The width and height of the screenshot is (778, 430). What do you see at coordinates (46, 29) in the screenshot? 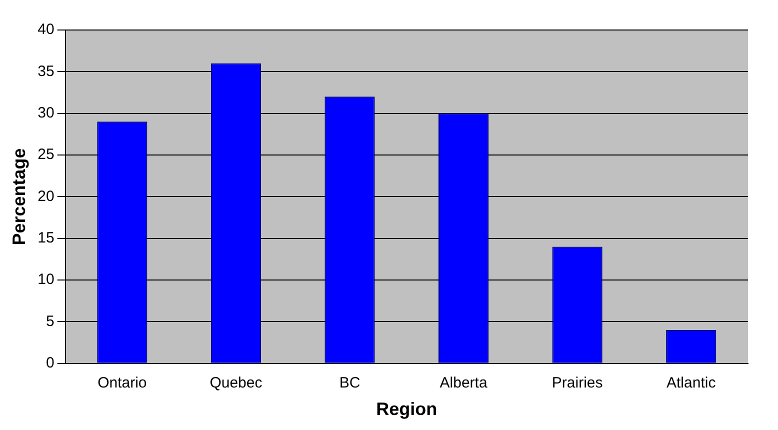
I see `y-tick-label: 40` at bounding box center [46, 29].